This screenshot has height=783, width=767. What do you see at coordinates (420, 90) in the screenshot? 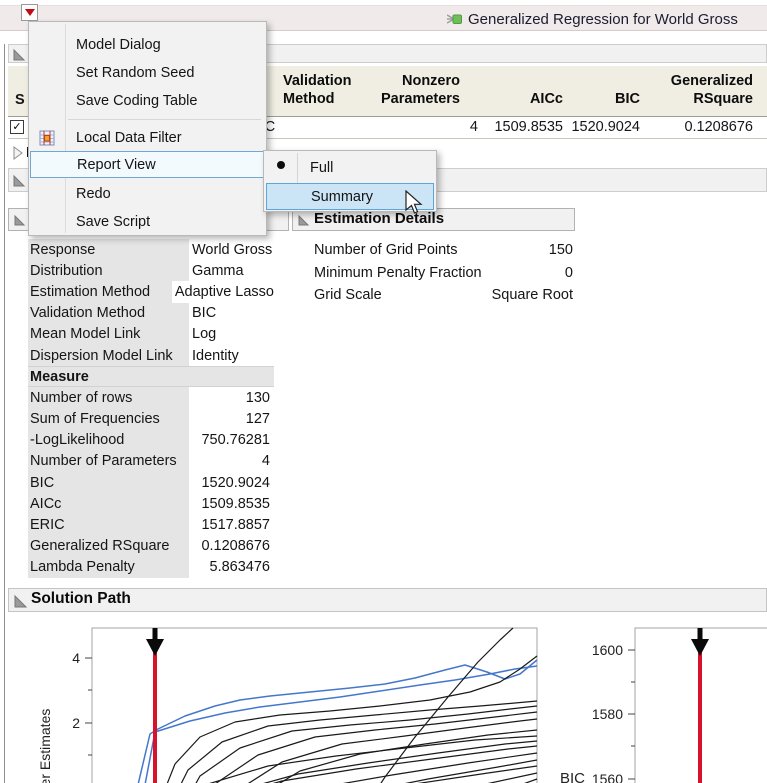
I see `column-nonzero-parameters: Nonzero Parameters` at bounding box center [420, 90].